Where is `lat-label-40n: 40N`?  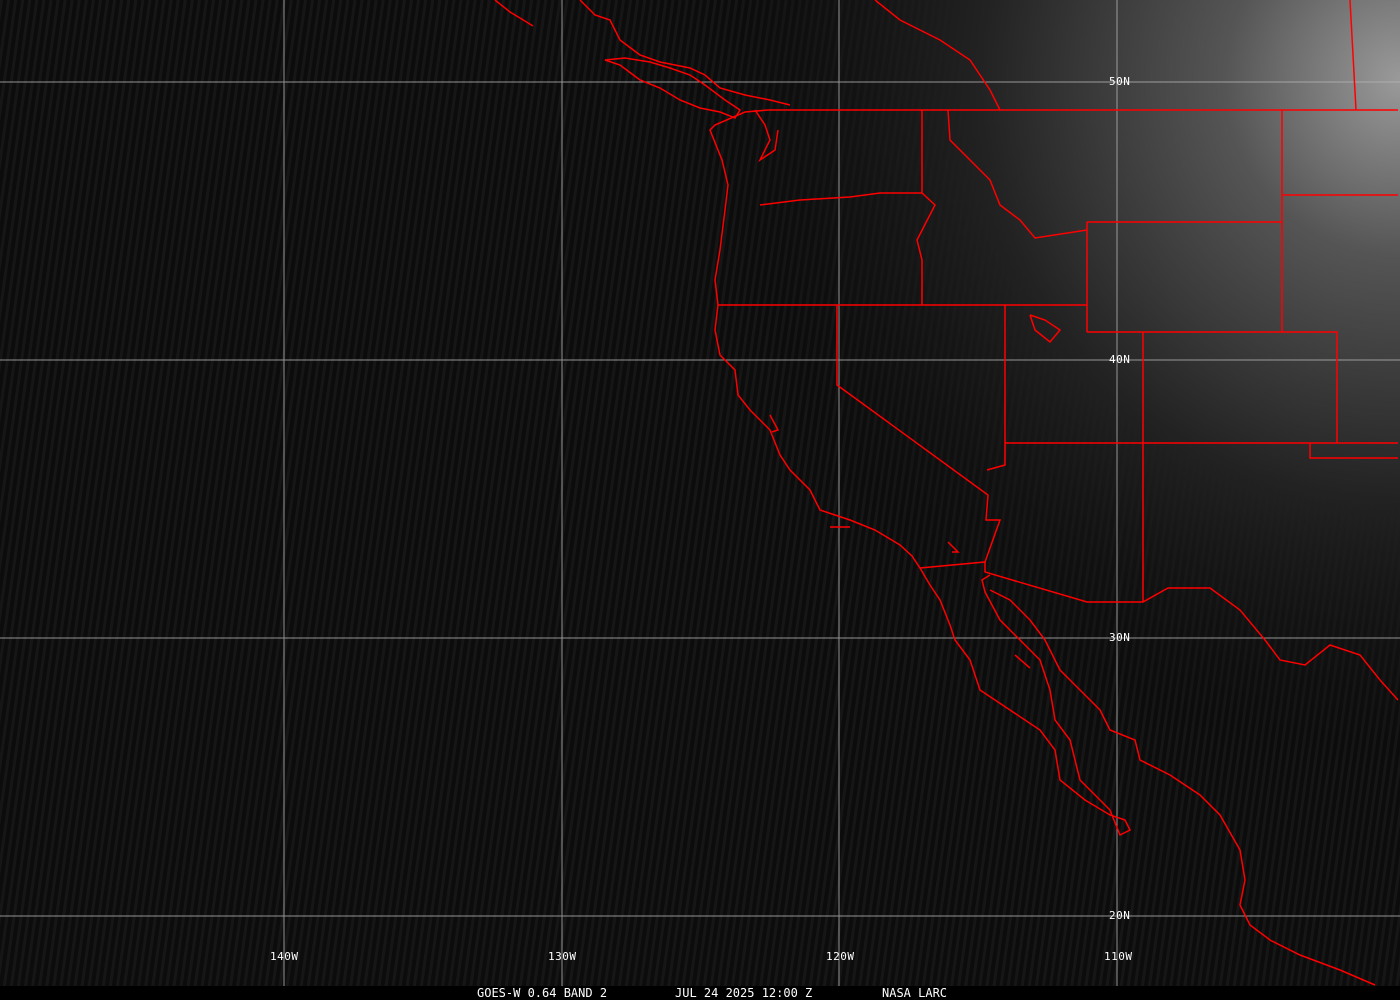
lat-label-40n: 40N is located at coordinates (1120, 359).